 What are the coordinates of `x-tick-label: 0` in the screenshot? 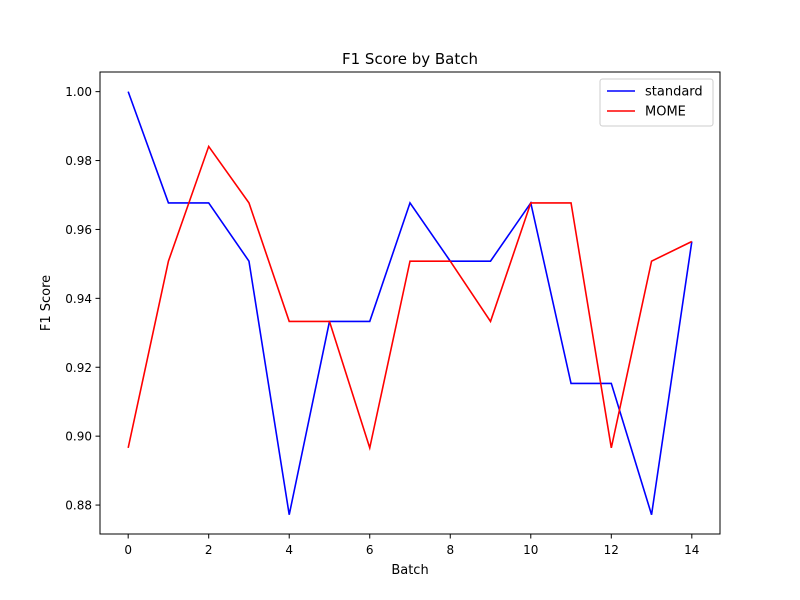 It's located at (128, 550).